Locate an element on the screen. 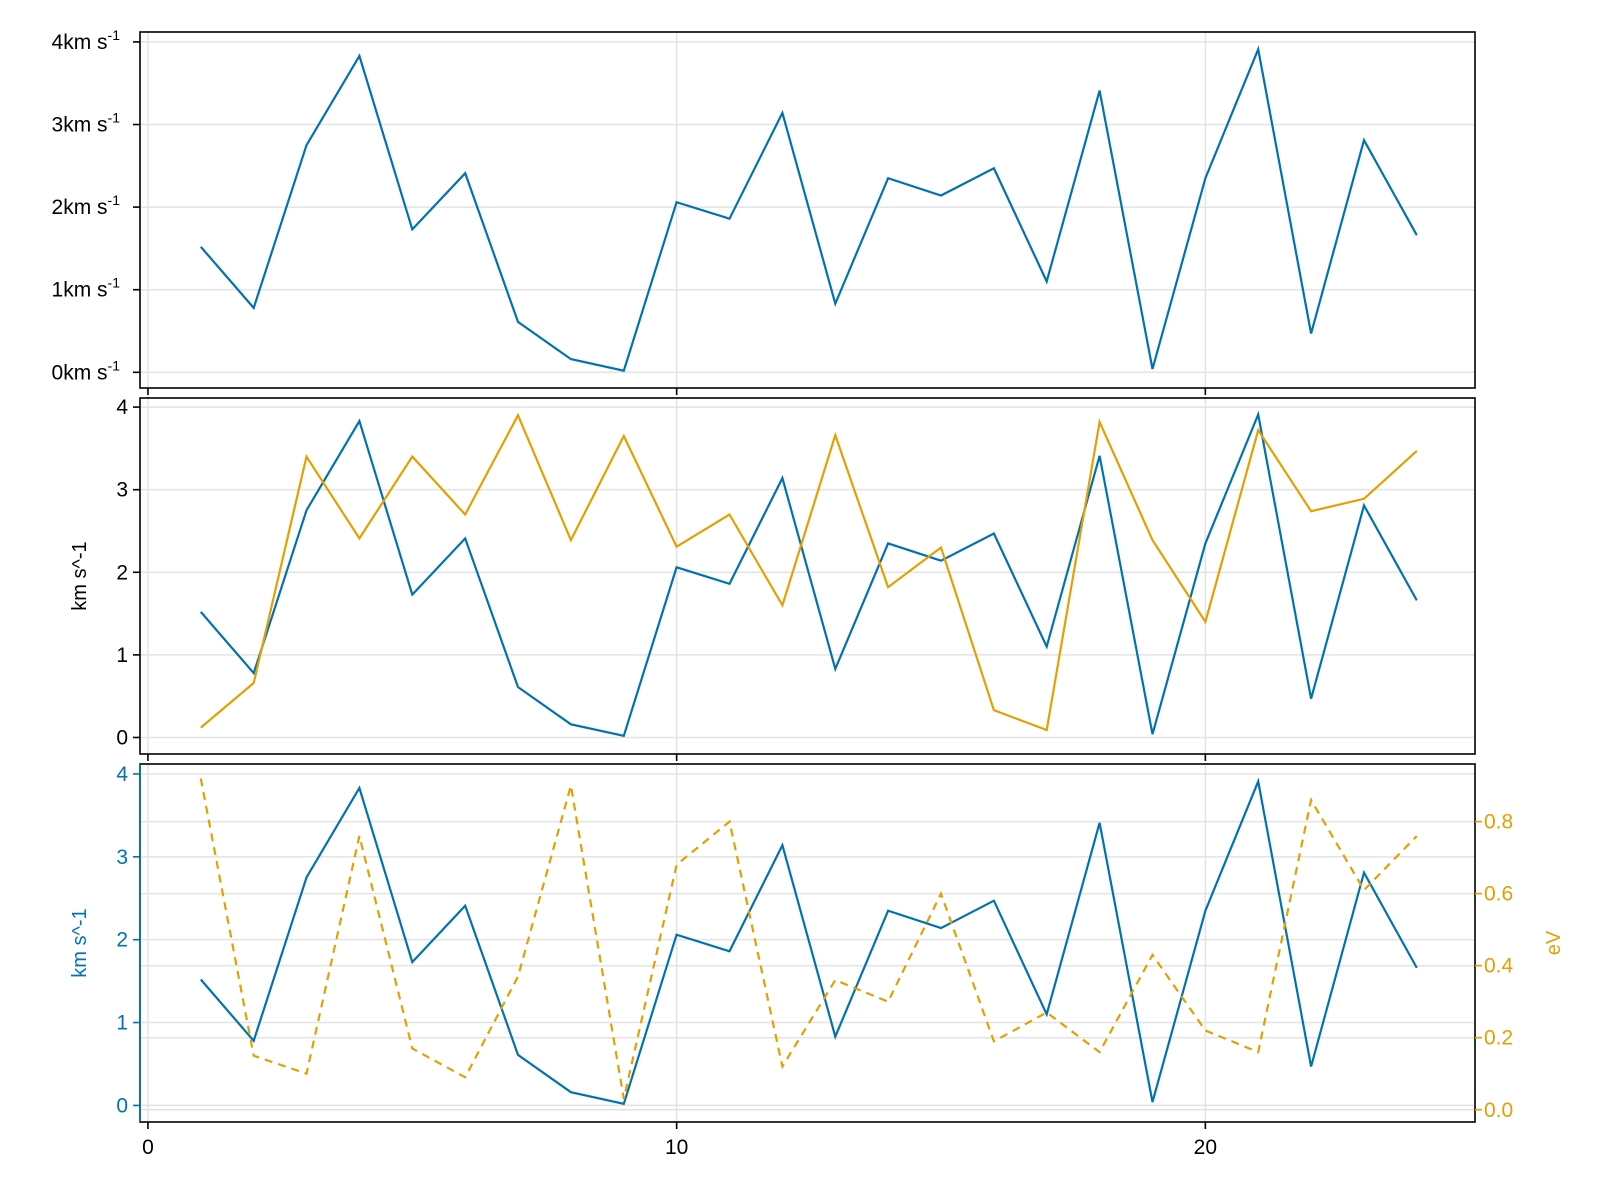  y-axis-right: 0.0 0.2 0.4 0.6 0.8 is located at coordinates (1494, 966).